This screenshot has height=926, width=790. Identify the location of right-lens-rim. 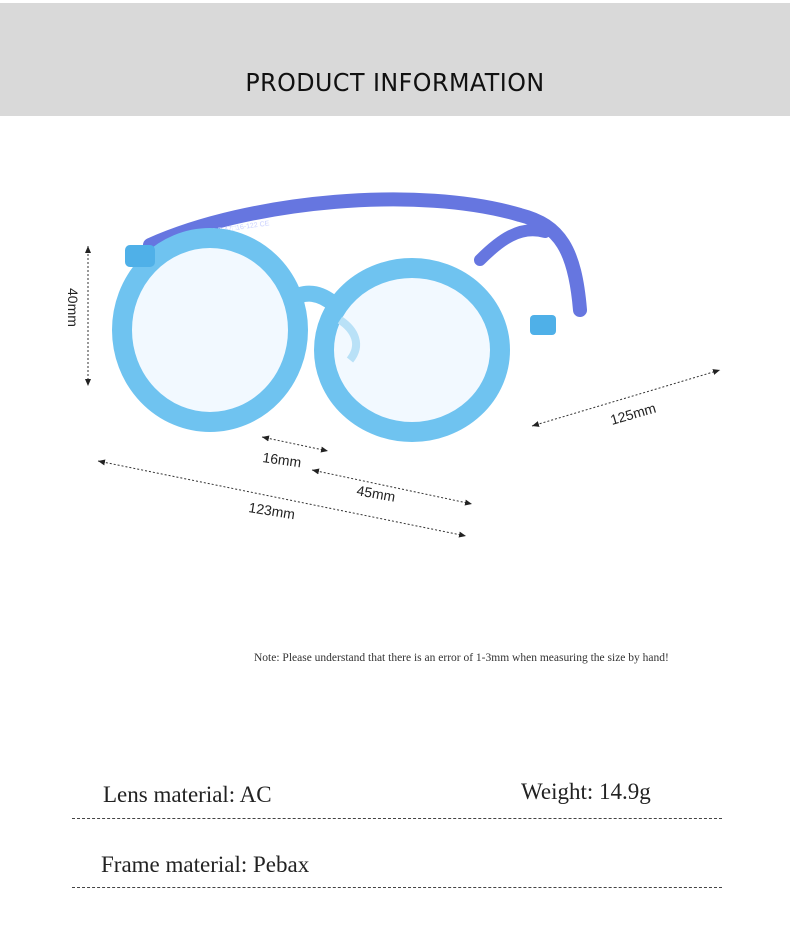
(412, 350).